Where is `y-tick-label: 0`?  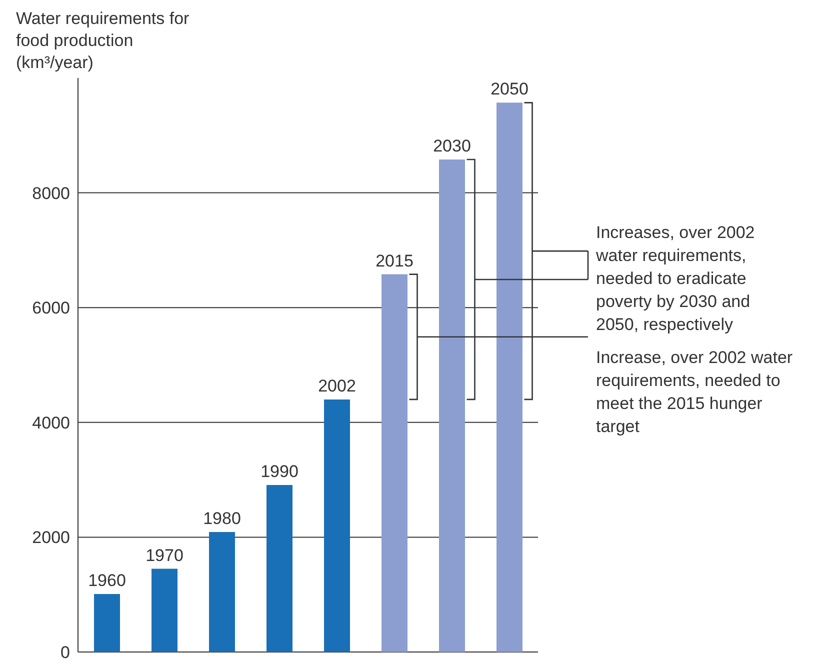 y-tick-label: 0 is located at coordinates (65, 652).